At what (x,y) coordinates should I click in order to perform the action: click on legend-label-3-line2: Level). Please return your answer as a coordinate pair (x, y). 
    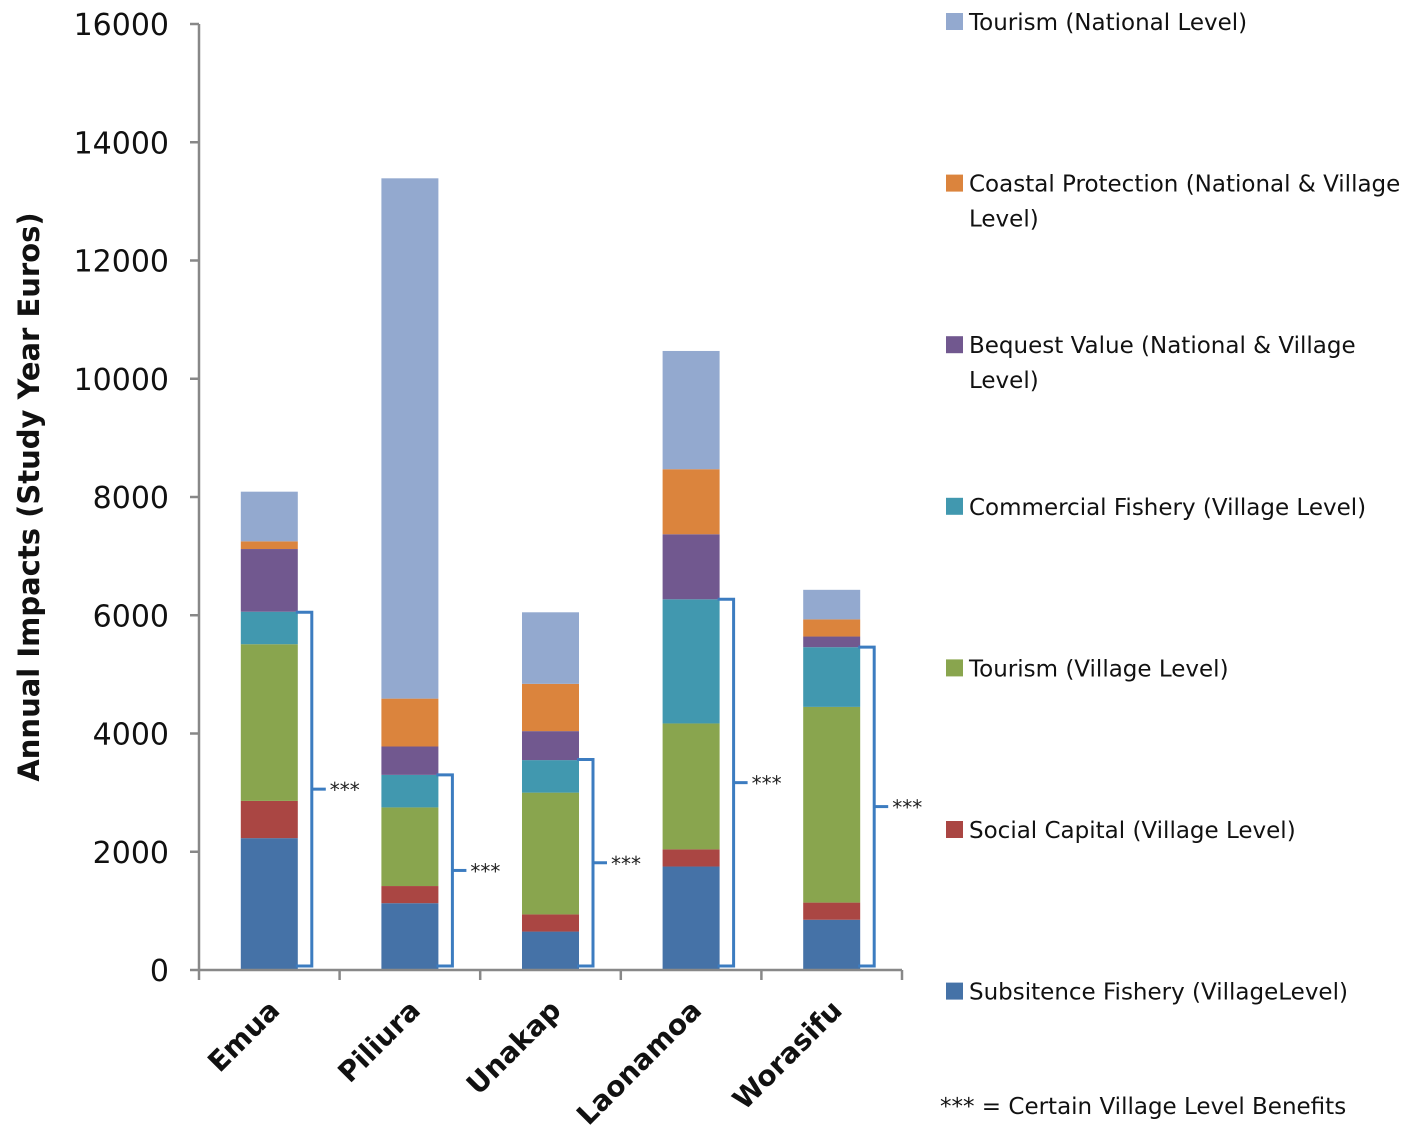
    Looking at the image, I should click on (1004, 381).